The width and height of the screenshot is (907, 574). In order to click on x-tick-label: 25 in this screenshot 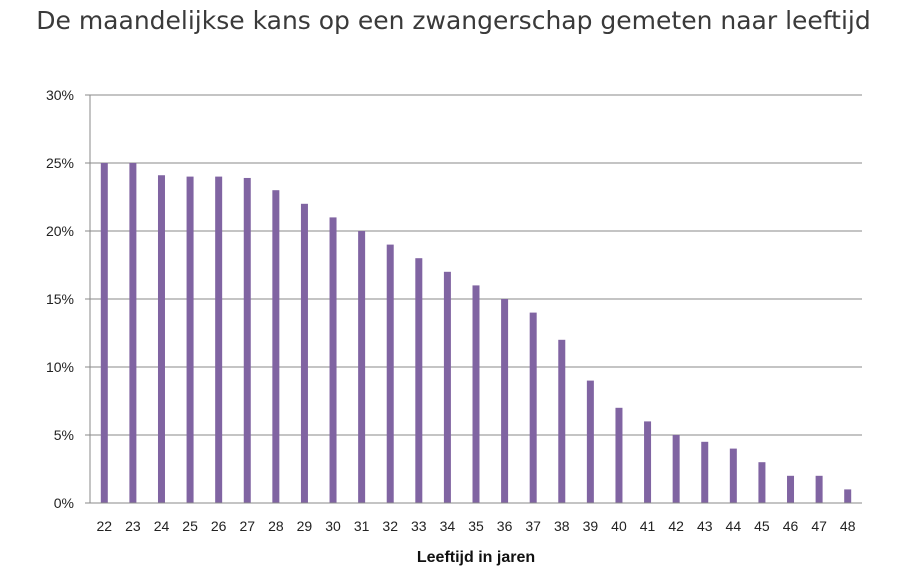, I will do `click(190, 526)`.